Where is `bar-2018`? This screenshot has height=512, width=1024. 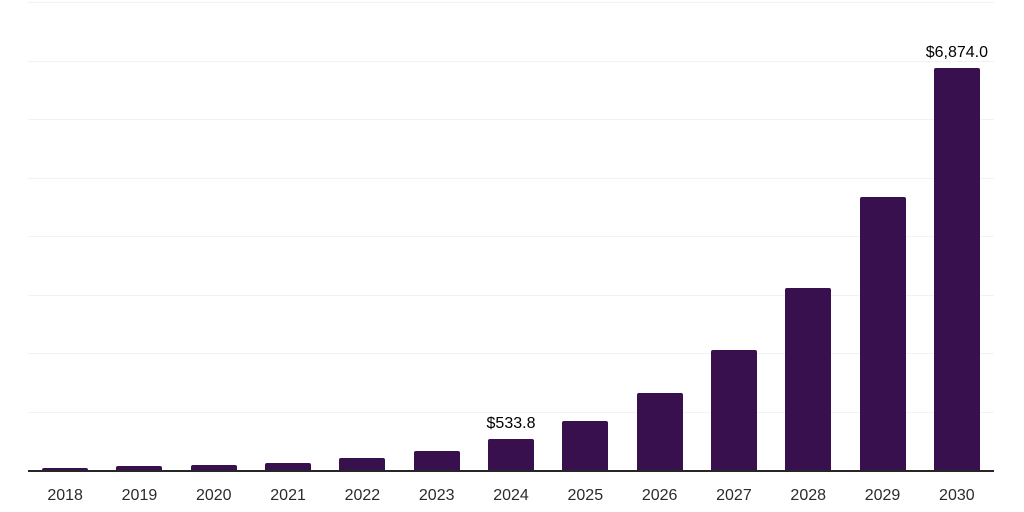 bar-2018 is located at coordinates (65, 469).